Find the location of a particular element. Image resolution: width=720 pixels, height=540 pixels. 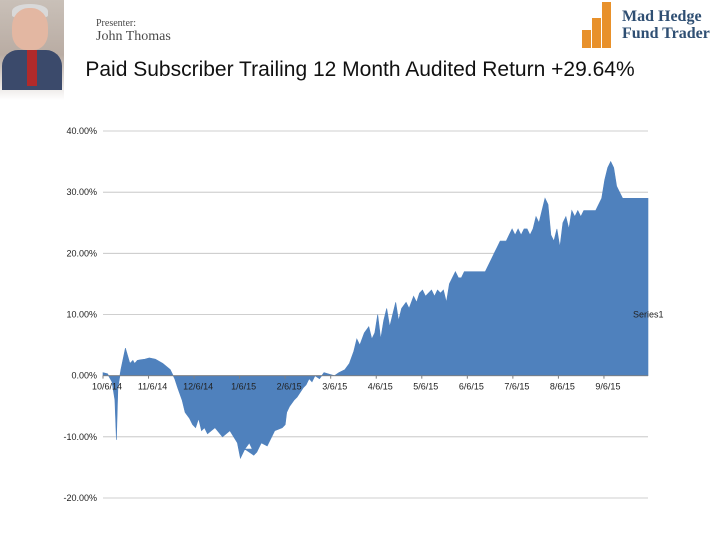

x-tick-label: 2/6/15 is located at coordinates (289, 387).